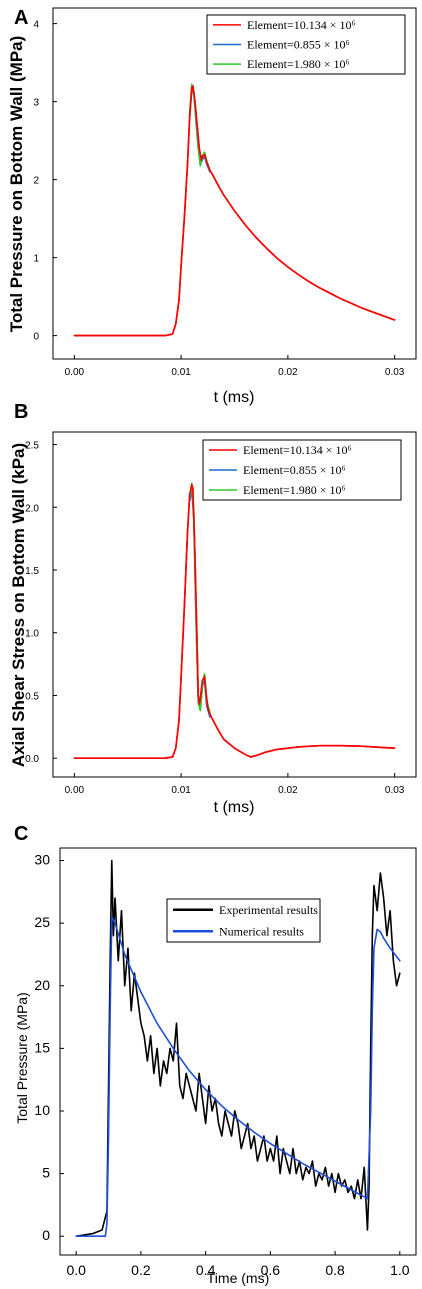  I want to click on x-tick-label: 0.6, so click(271, 1270).